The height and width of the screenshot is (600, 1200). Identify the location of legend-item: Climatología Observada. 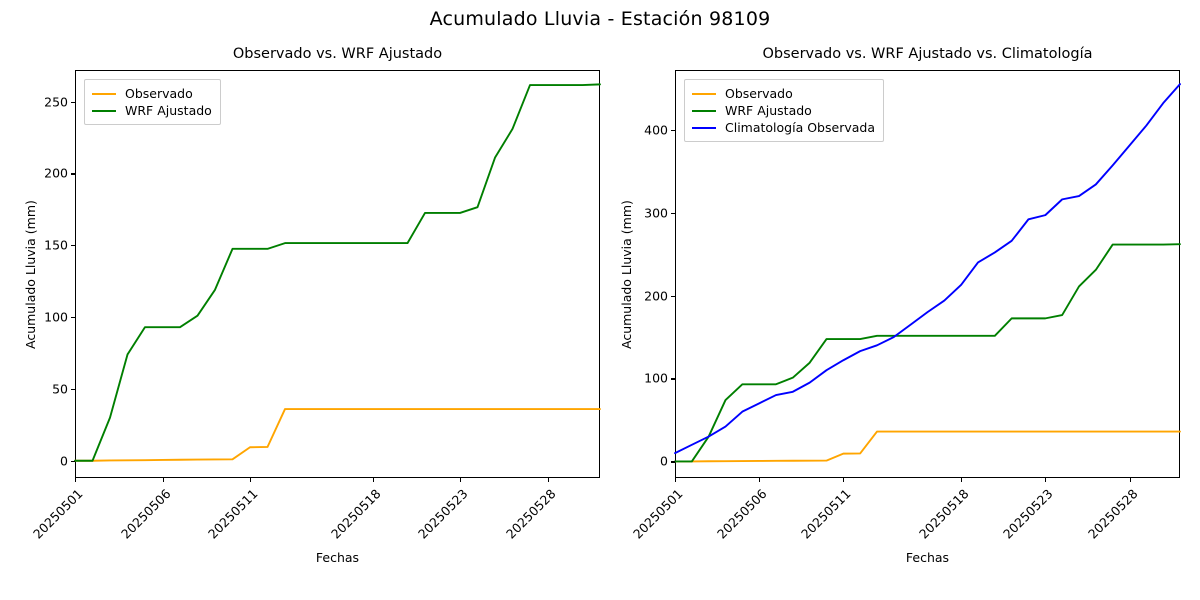
(783, 127).